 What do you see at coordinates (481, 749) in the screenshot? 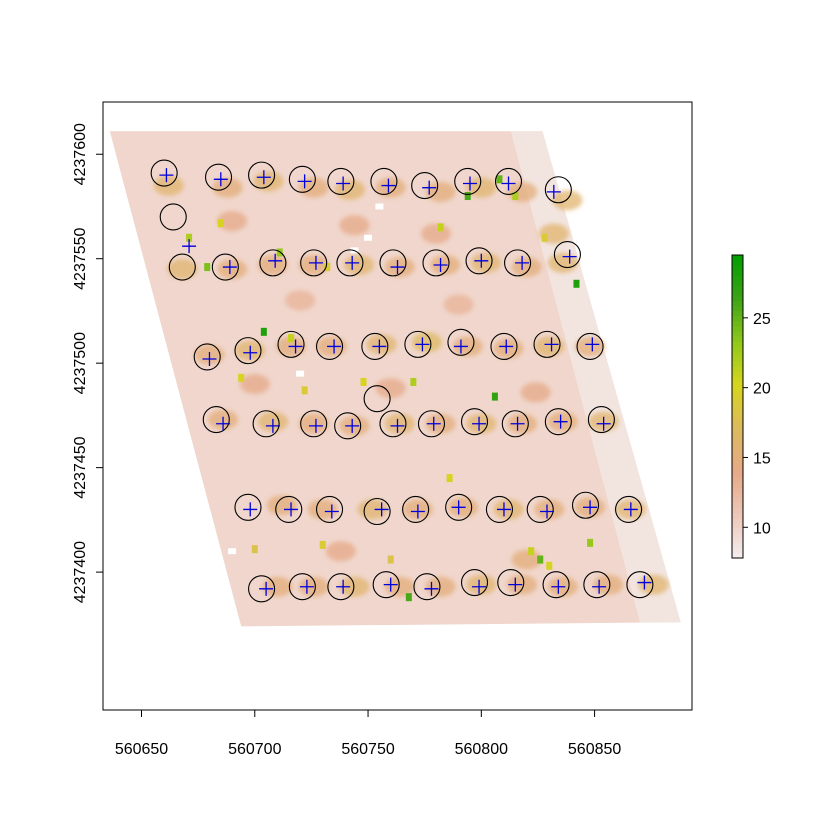
I see `x-tick-label: 560800` at bounding box center [481, 749].